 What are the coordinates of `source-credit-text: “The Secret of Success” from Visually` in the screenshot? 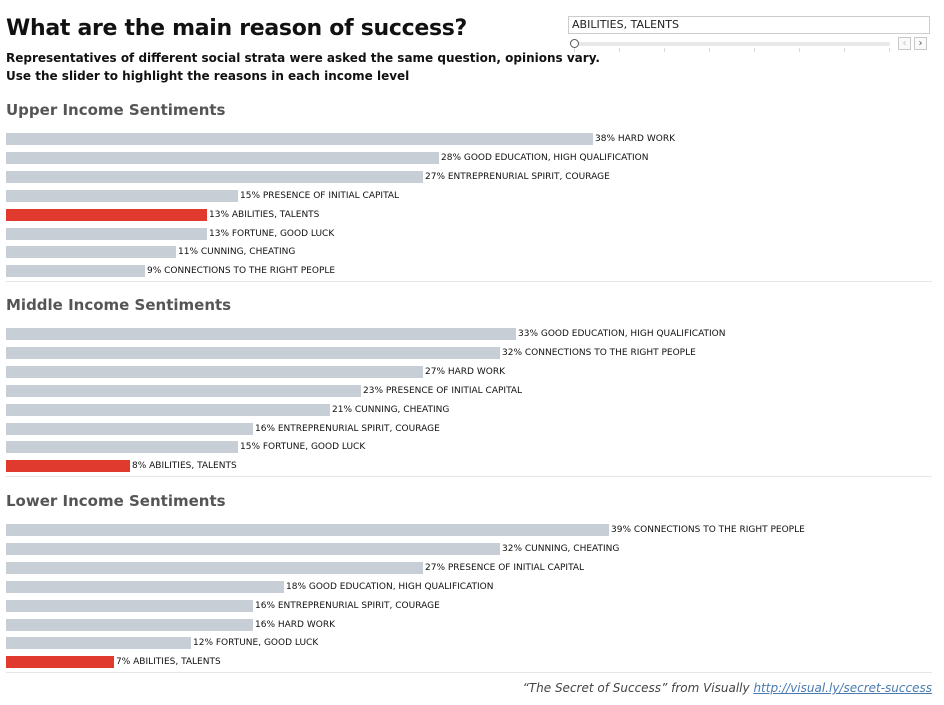 It's located at (638, 688).